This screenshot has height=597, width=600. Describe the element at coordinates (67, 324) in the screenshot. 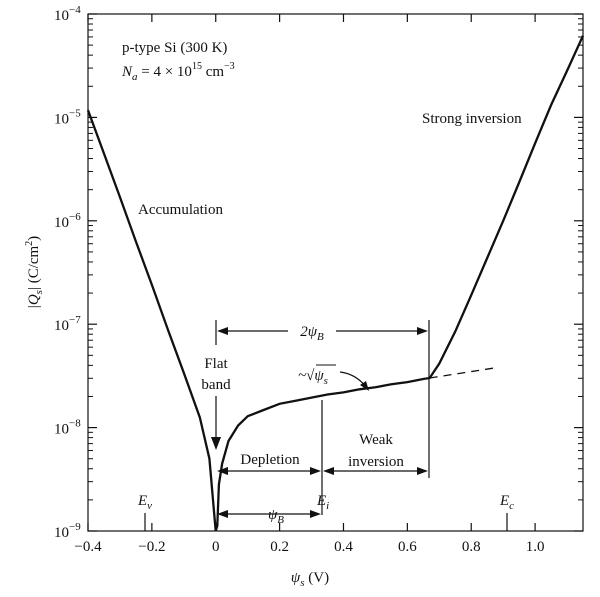

I see `y-tick-label: 10⁻⁷` at that location.